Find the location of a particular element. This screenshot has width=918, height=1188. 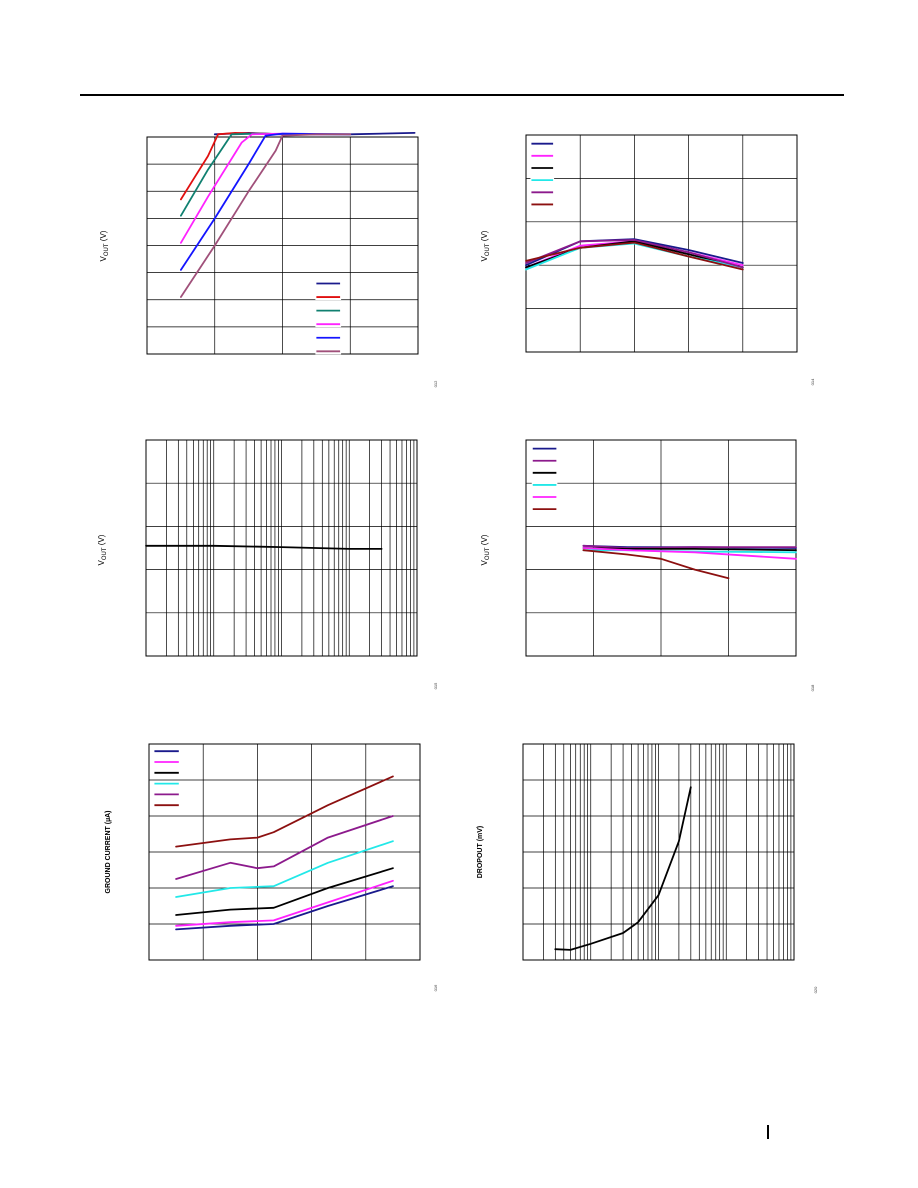

footer-page-bar is located at coordinates (768, 1132).